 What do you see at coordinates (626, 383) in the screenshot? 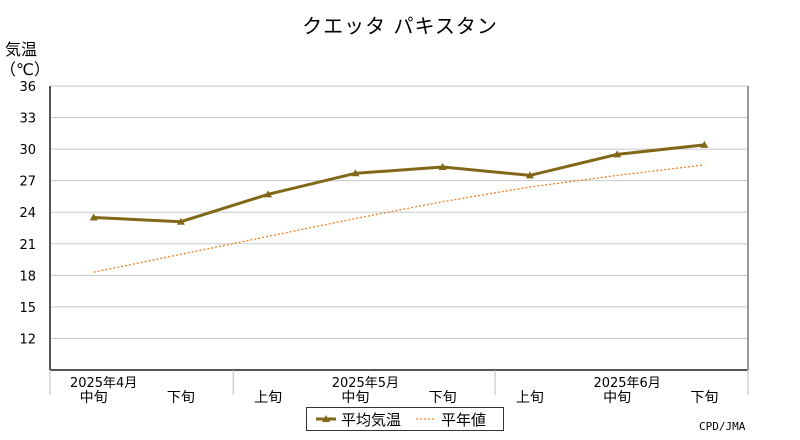
I see `x-month-label: 2025年6月` at bounding box center [626, 383].